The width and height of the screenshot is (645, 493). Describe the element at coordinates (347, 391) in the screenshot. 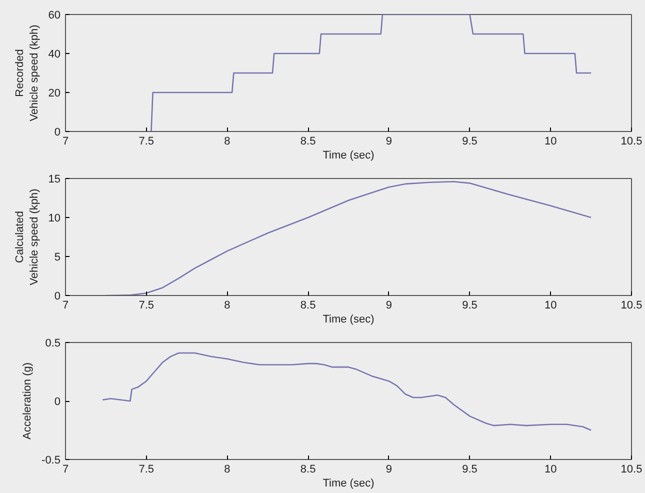

I see `line-series` at that location.